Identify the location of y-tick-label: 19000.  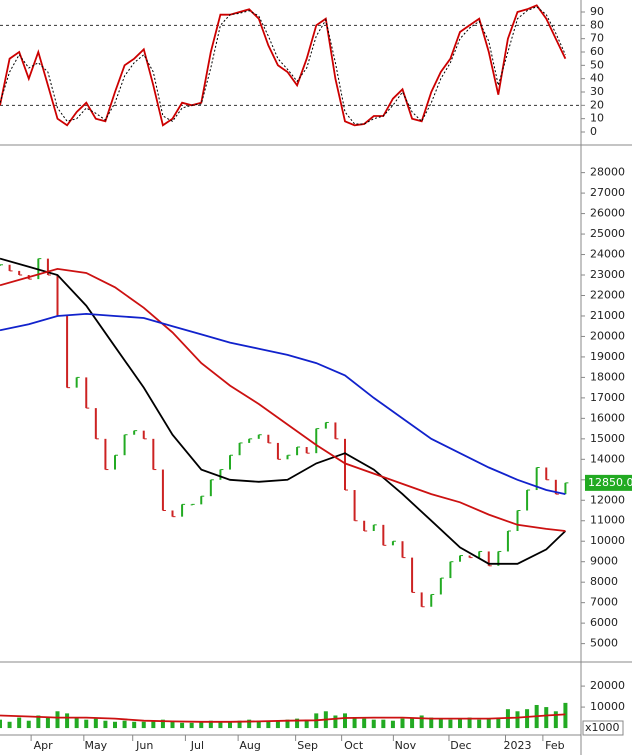
(607, 356).